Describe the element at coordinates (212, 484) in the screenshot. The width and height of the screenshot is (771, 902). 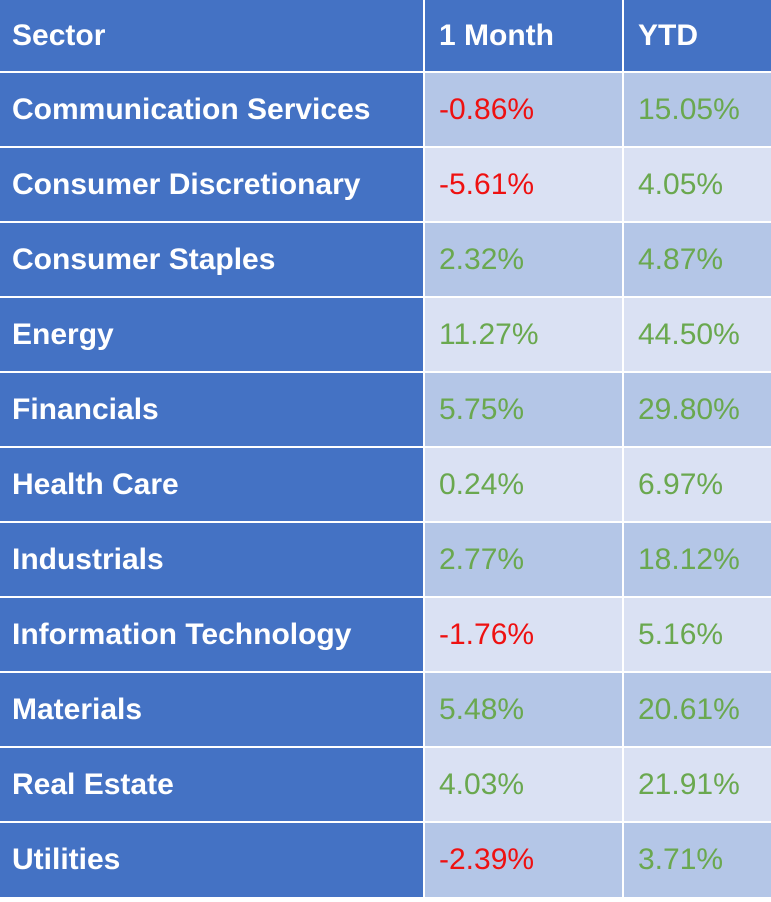
I see `sector-name-cell: Health Care` at that location.